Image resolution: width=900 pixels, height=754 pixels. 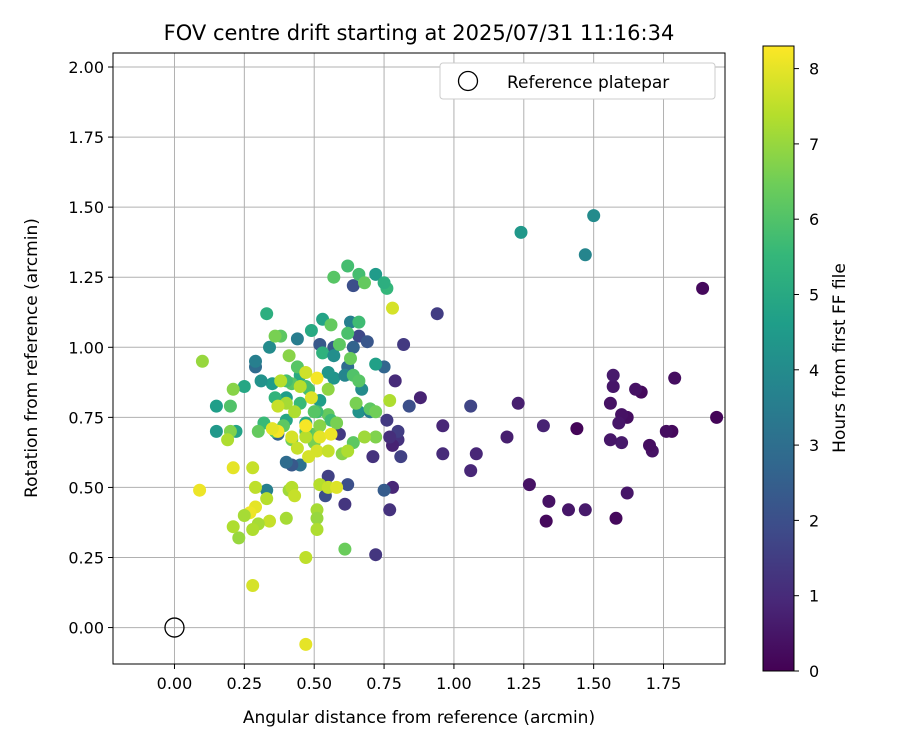 I want to click on x-axis-label: Angular distance from reference (arcmin), so click(x=419, y=718).